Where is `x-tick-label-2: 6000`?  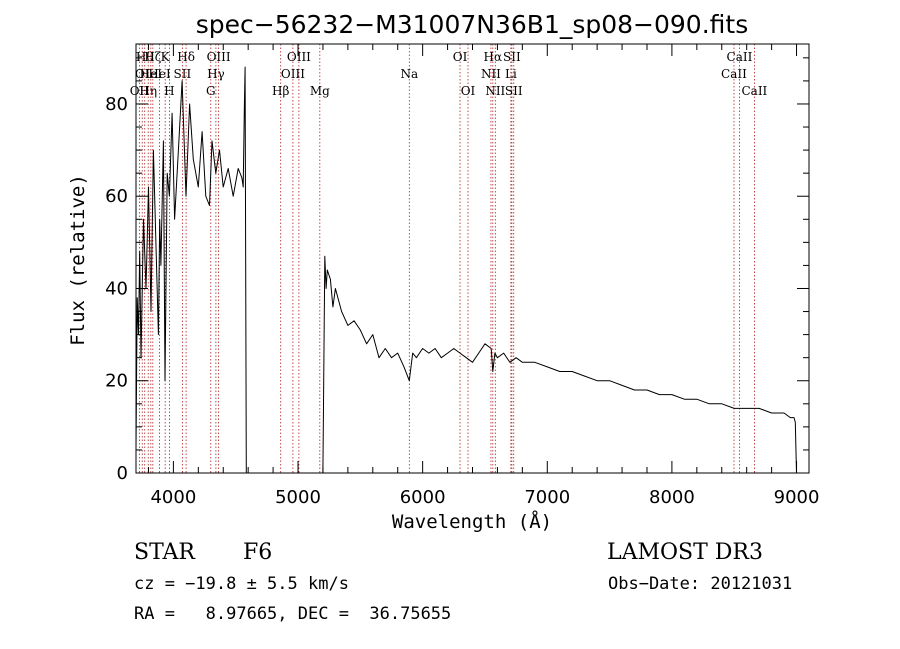 x-tick-label-2: 6000 is located at coordinates (423, 497).